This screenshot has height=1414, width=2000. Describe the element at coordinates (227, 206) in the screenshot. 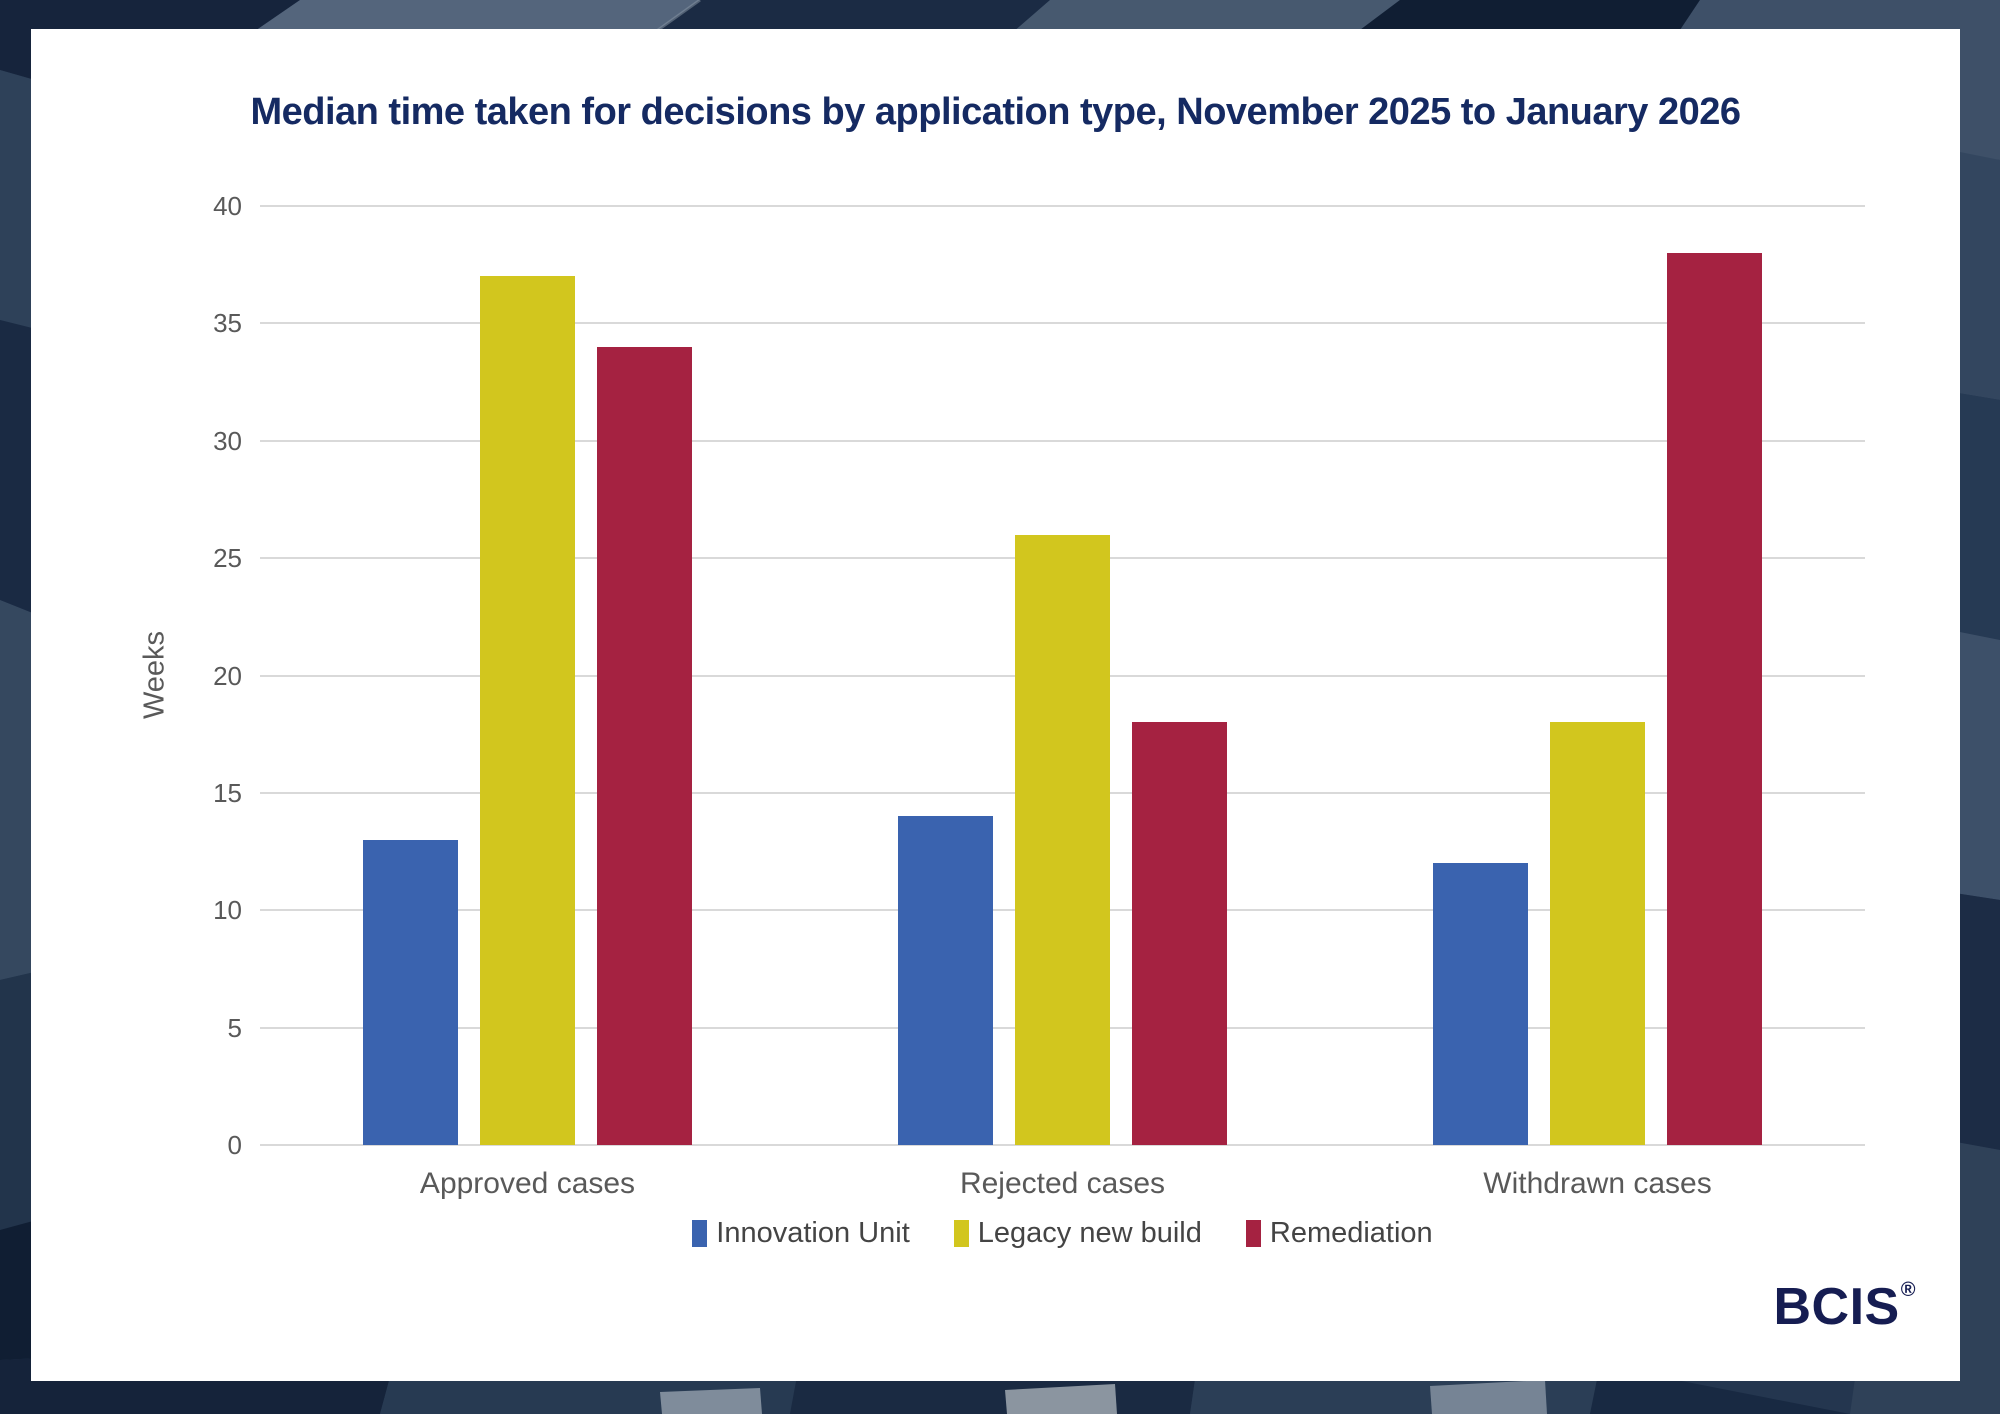

I see `y-tick-label: 40` at that location.